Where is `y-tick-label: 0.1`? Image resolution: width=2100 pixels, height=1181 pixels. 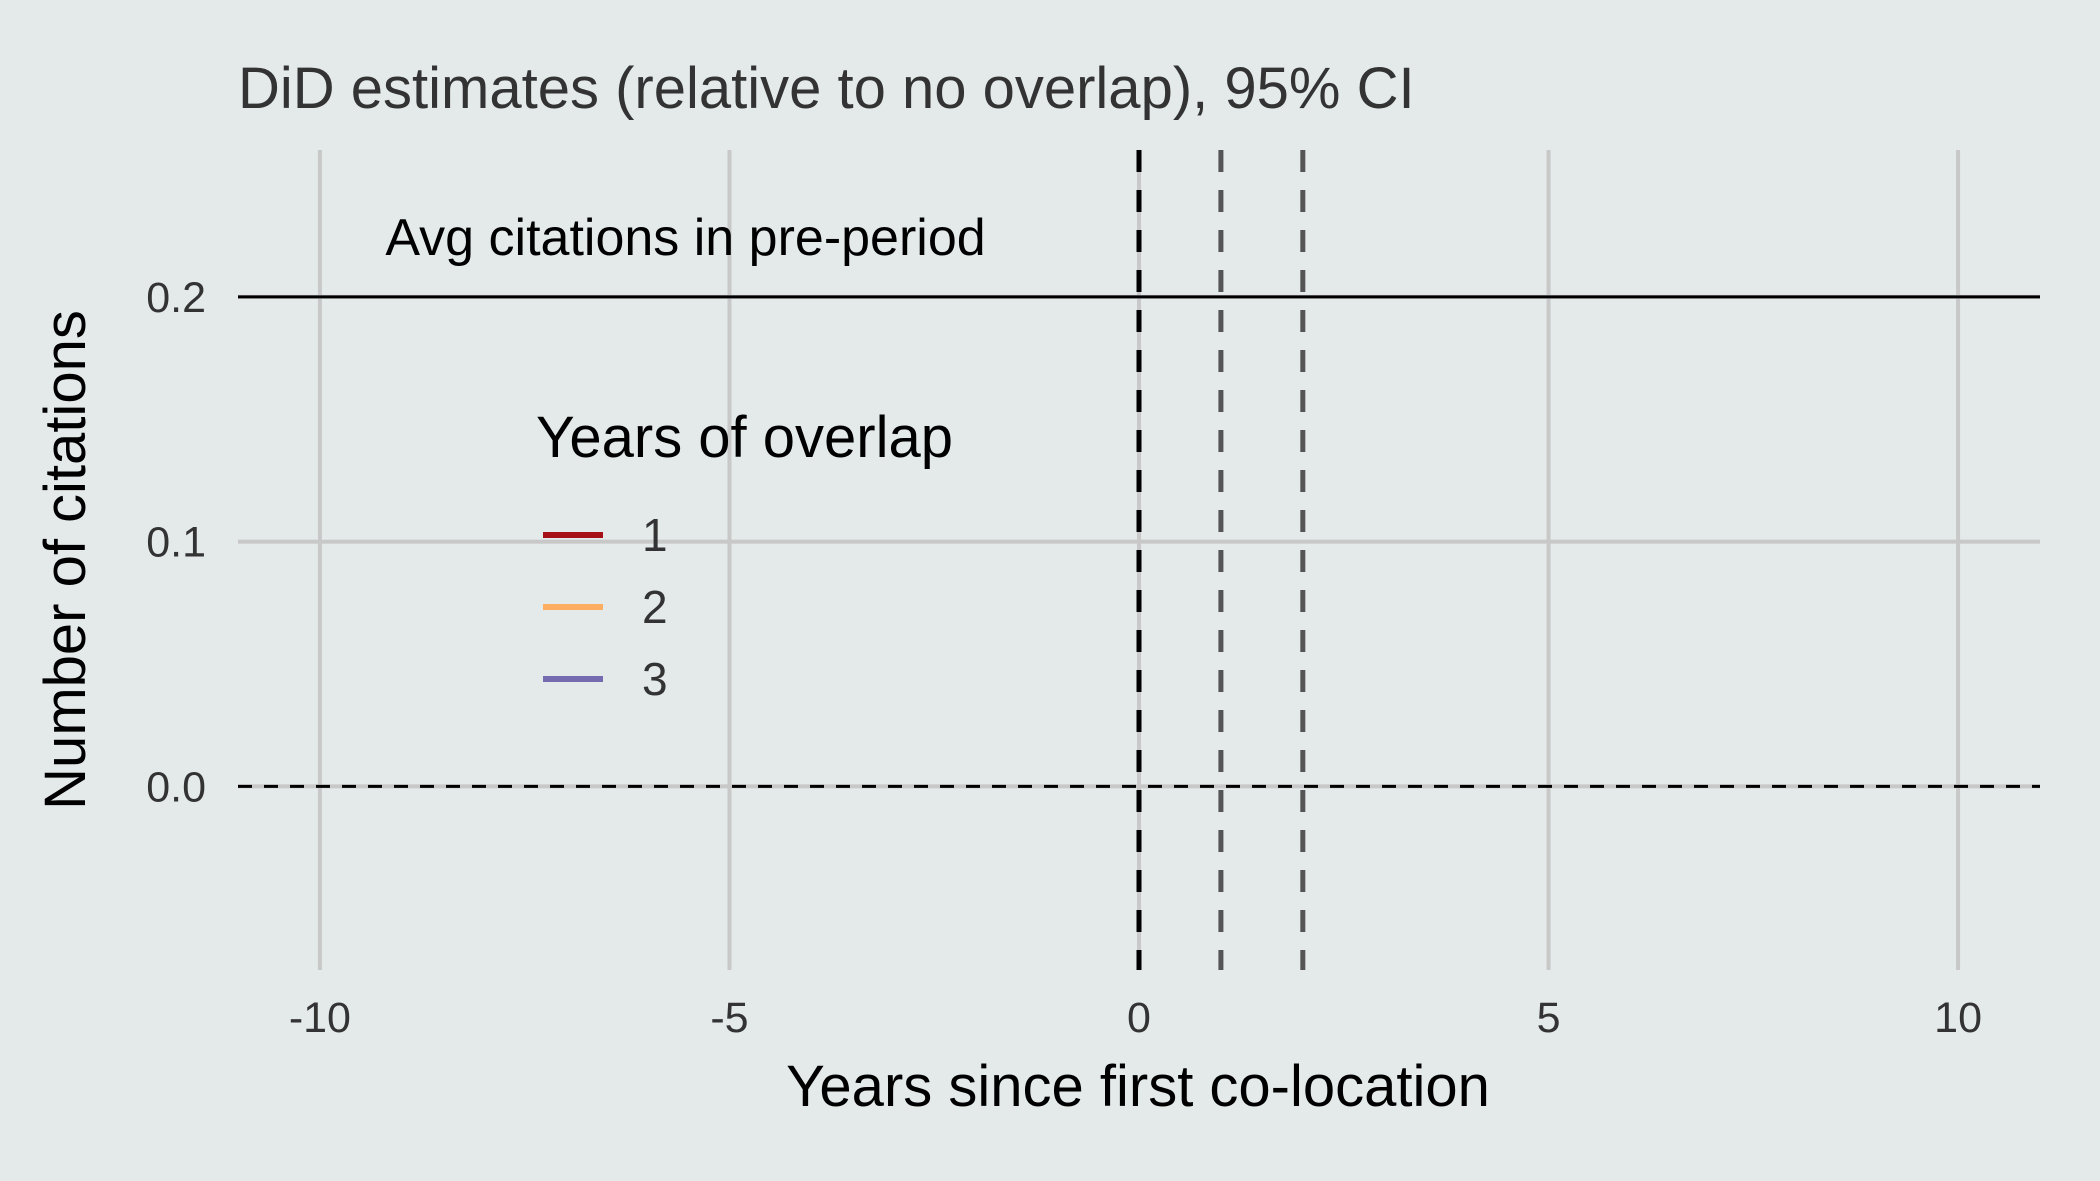
y-tick-label: 0.1 is located at coordinates (176, 543).